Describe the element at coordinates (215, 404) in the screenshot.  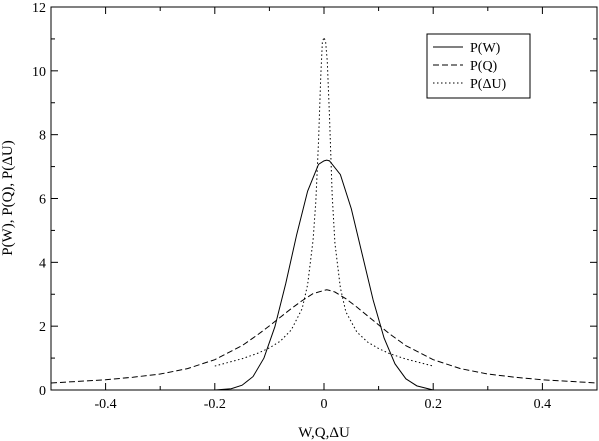
I see `x-tick-label: -0.2` at that location.